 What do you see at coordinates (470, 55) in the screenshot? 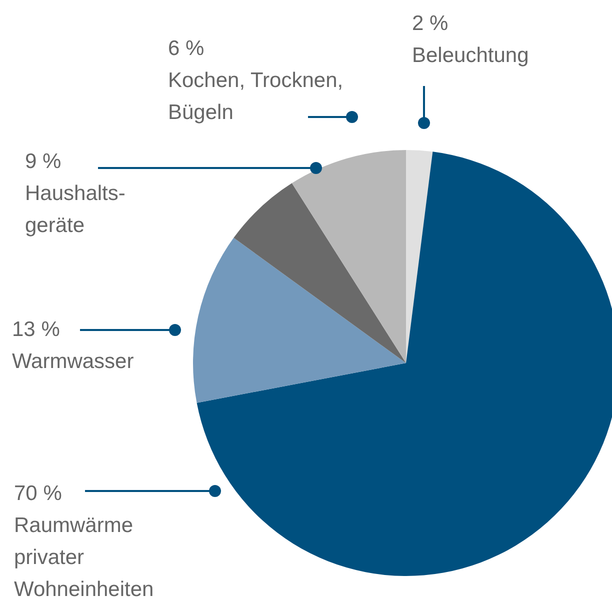
I see `slice-label: Beleuchtung` at bounding box center [470, 55].